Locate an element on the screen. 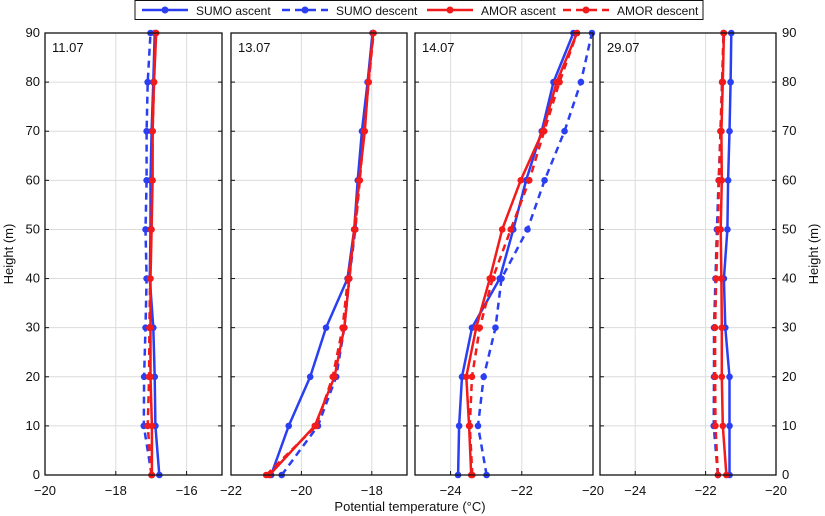 The height and width of the screenshot is (516, 825). panel-date-label: 13.07 is located at coordinates (254, 47).